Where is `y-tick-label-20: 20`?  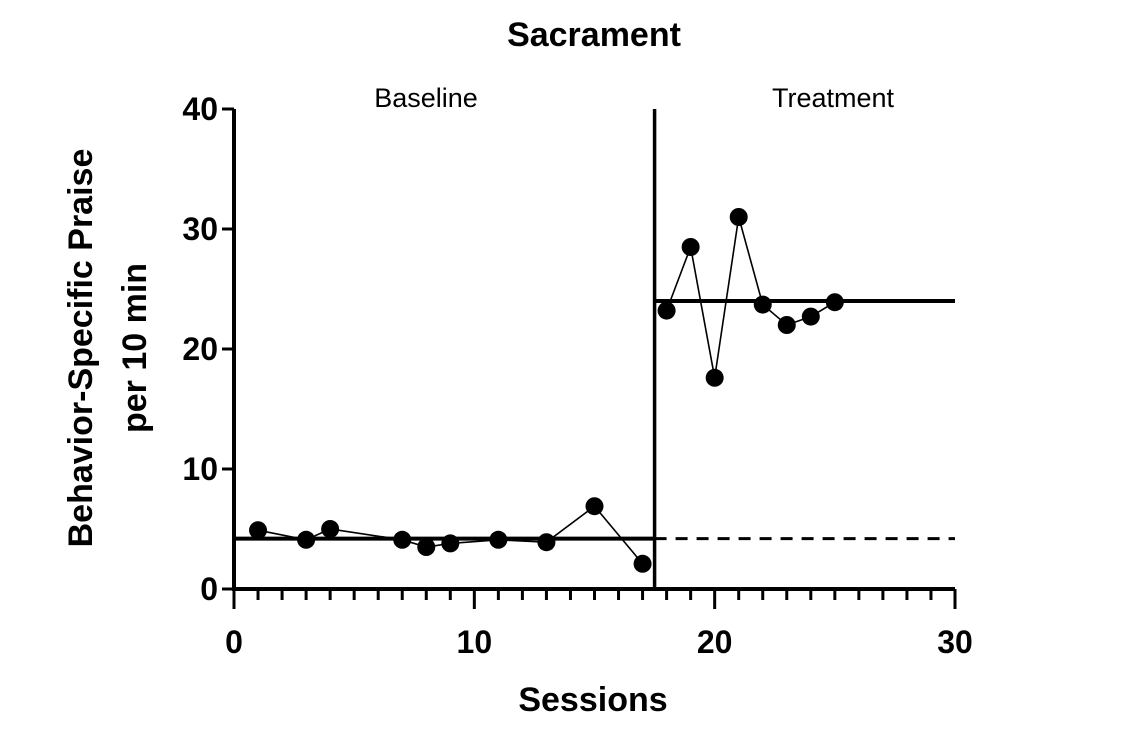
y-tick-label-20: 20 is located at coordinates (200, 349).